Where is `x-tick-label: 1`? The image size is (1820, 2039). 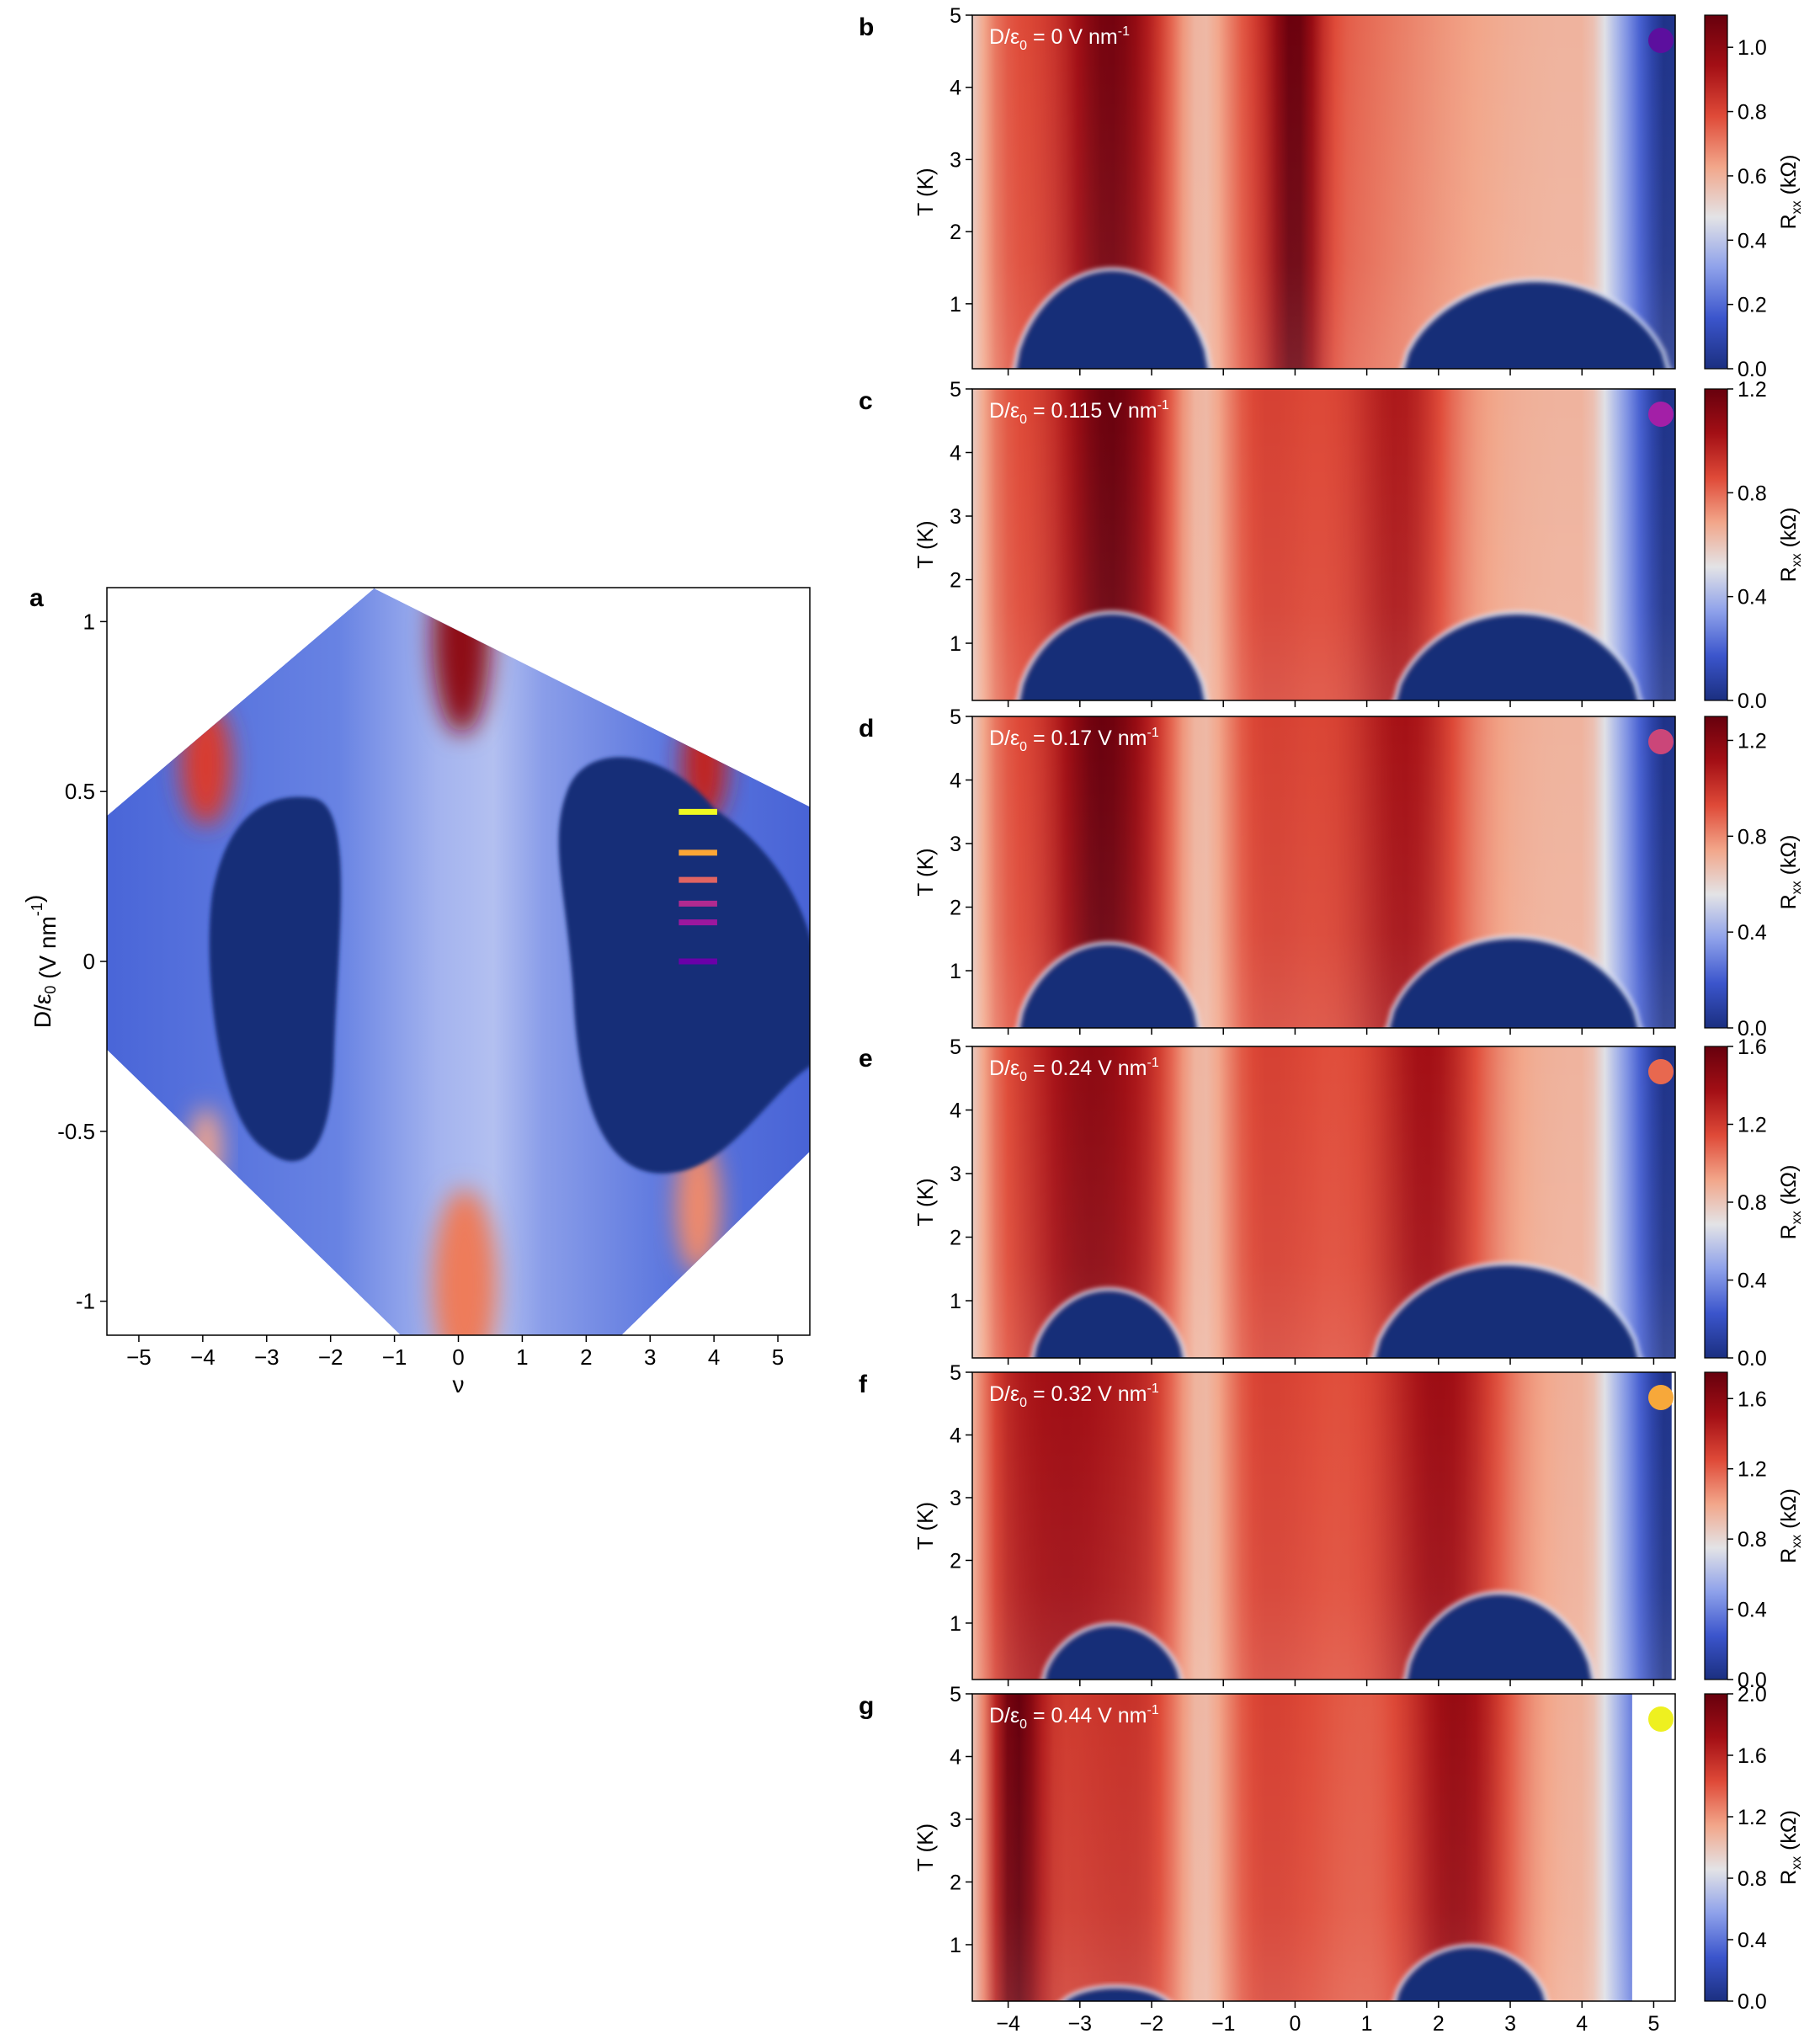 x-tick-label: 1 is located at coordinates (522, 1357).